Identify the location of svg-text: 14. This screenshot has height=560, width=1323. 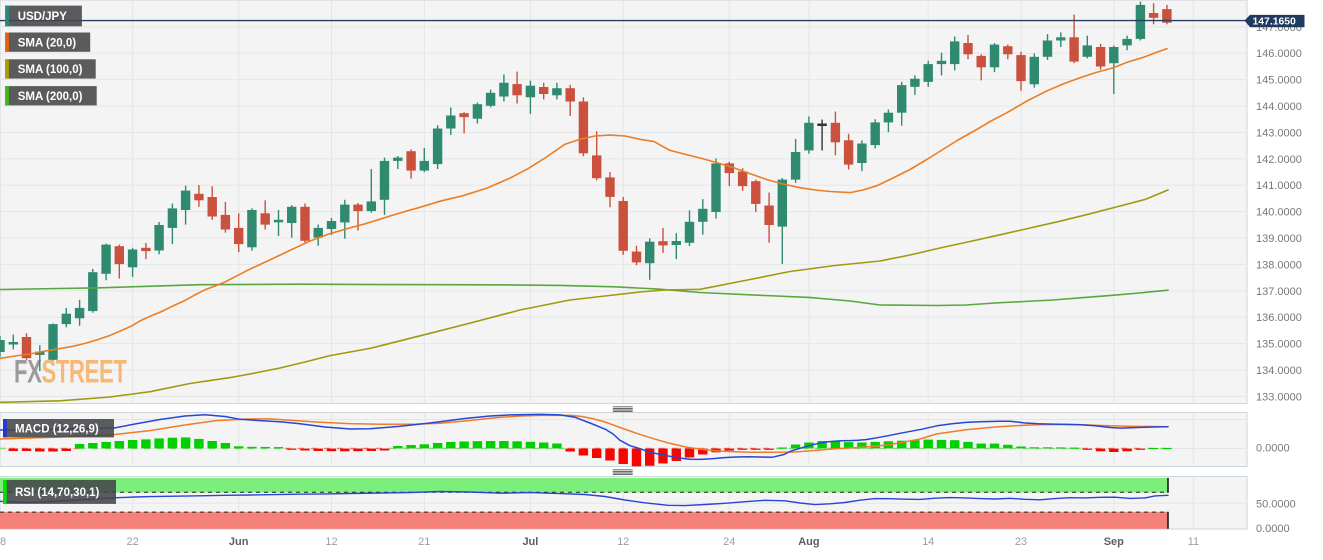
(928, 542).